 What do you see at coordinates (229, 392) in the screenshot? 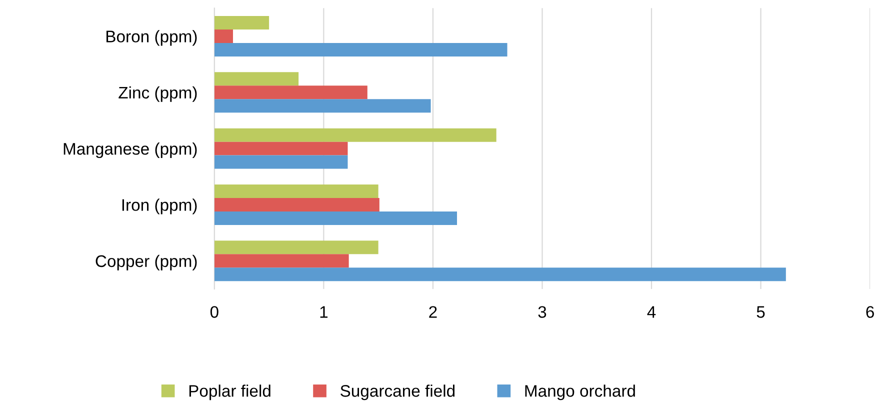
I see `legend-label: Poplar field` at bounding box center [229, 392].